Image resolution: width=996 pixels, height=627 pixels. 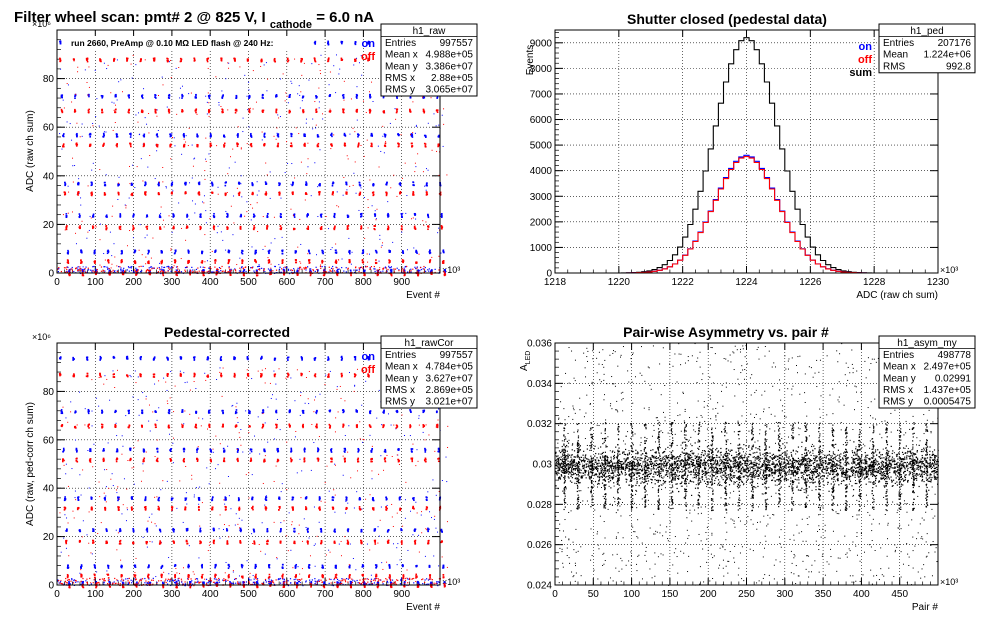 I want to click on x-tick-label: 200, so click(x=133, y=282).